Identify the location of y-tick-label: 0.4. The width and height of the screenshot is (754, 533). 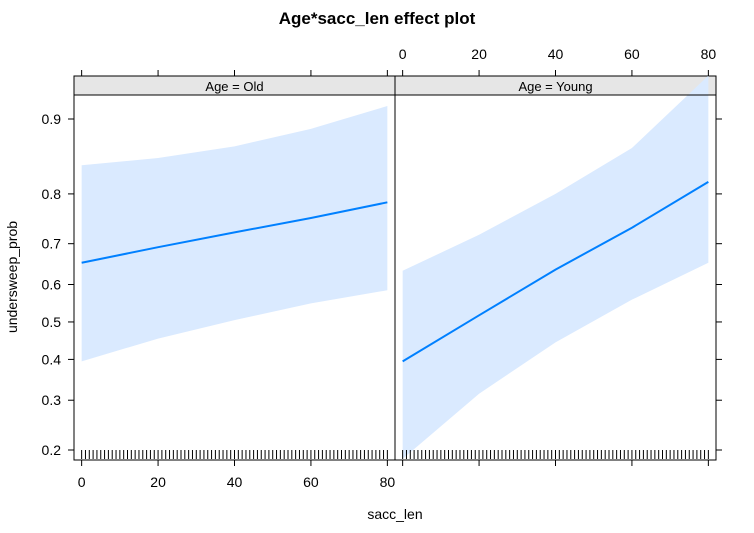
(52, 359).